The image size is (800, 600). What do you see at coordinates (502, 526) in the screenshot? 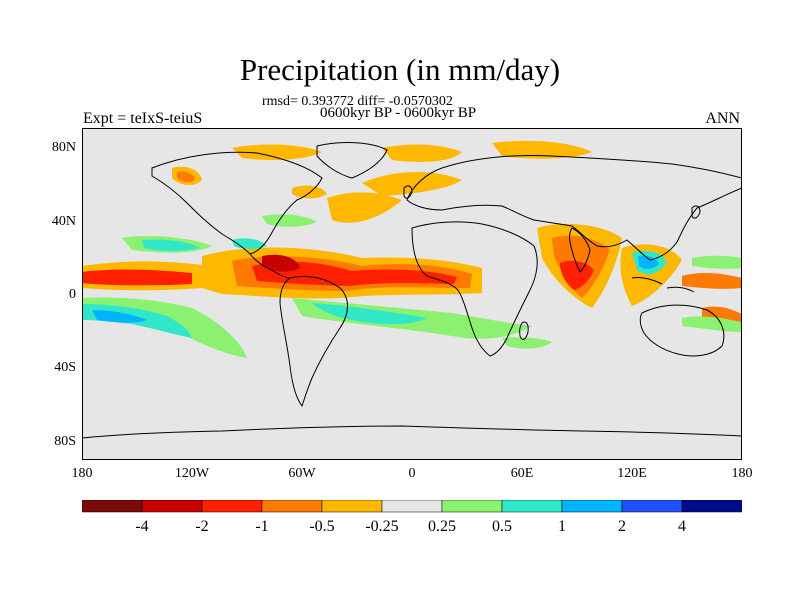
I see `colorbar-tick-label: 0.5` at bounding box center [502, 526].